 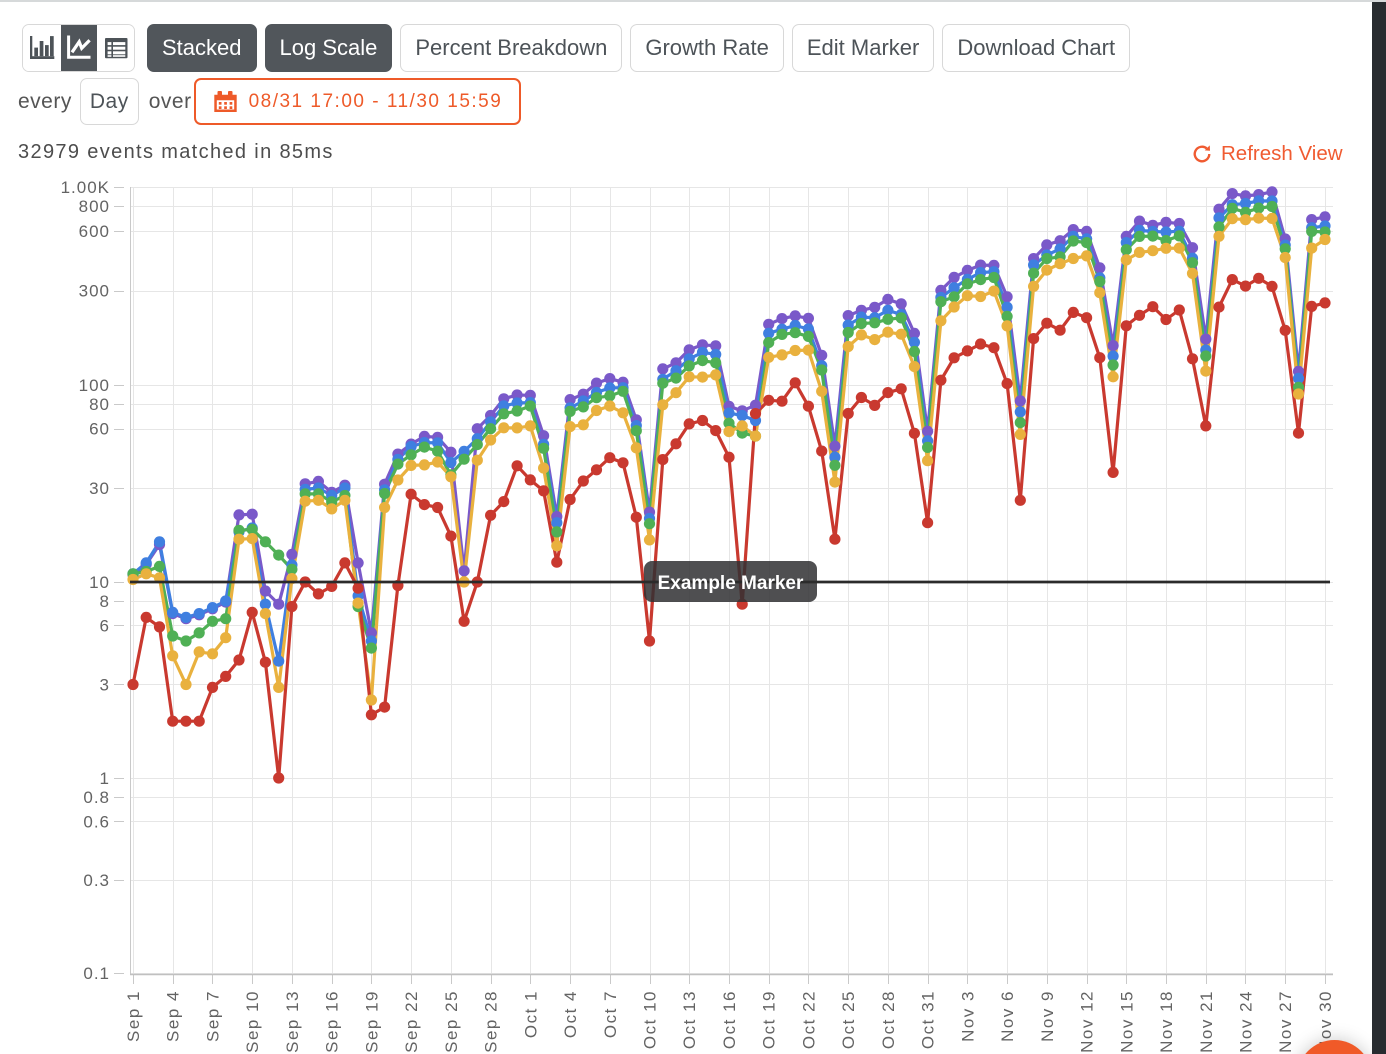 What do you see at coordinates (808, 1019) in the screenshot?
I see `svg-text: Oct 22` at bounding box center [808, 1019].